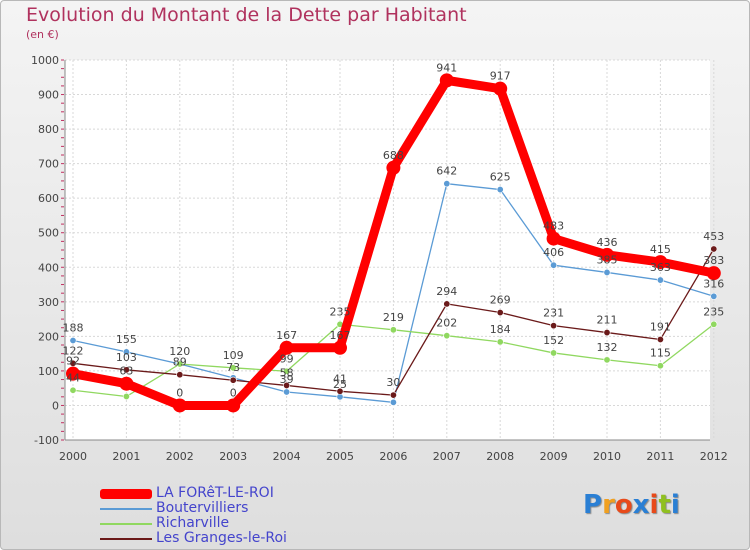 The height and width of the screenshot is (550, 750). I want to click on y-tick-label: 100, so click(48, 371).